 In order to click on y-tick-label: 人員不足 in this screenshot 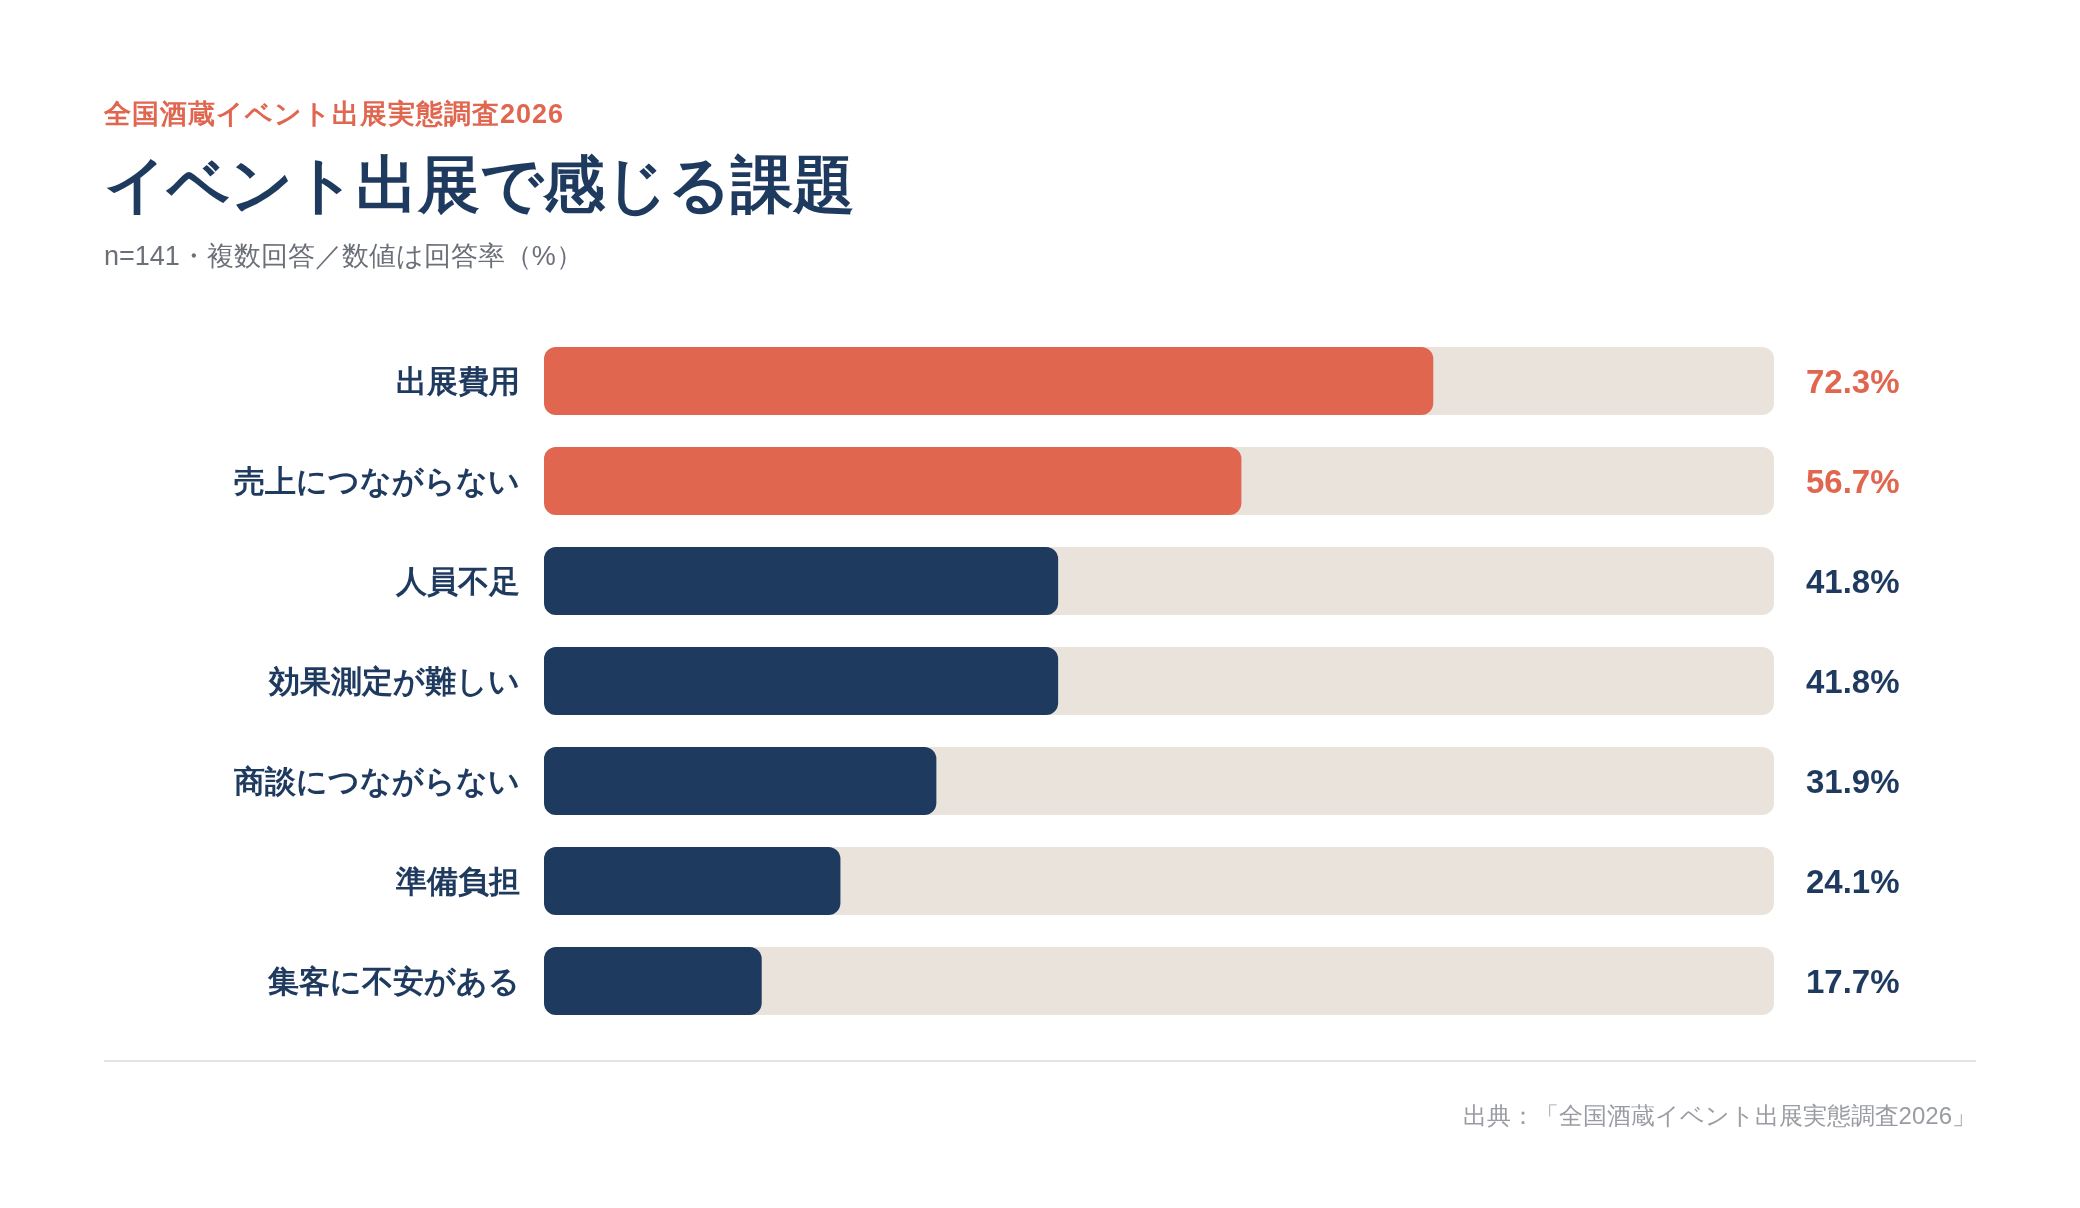, I will do `click(457, 582)`.